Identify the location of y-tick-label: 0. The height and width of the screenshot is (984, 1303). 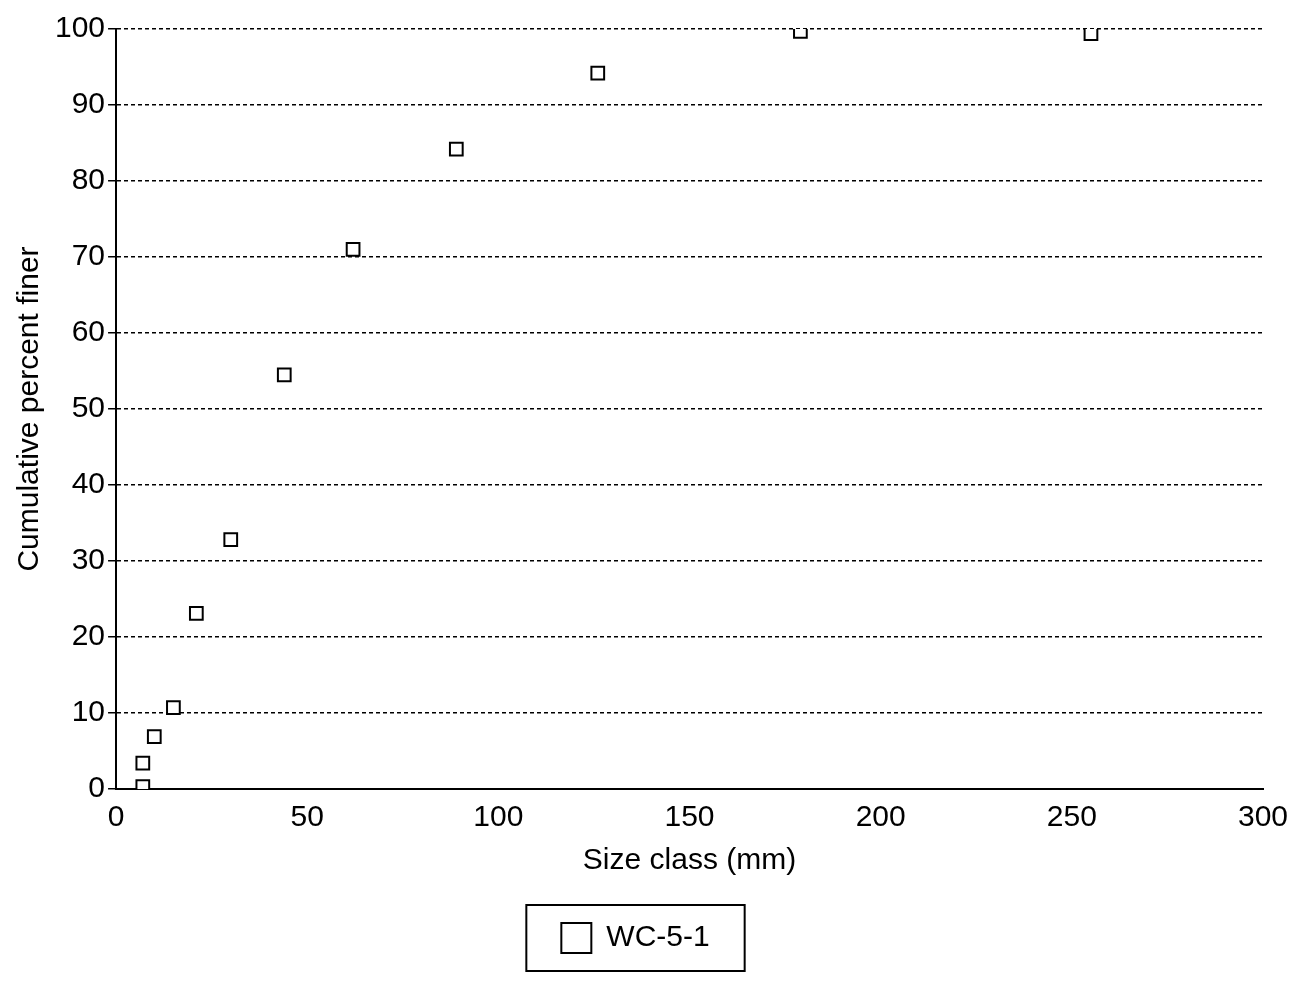
(97, 787).